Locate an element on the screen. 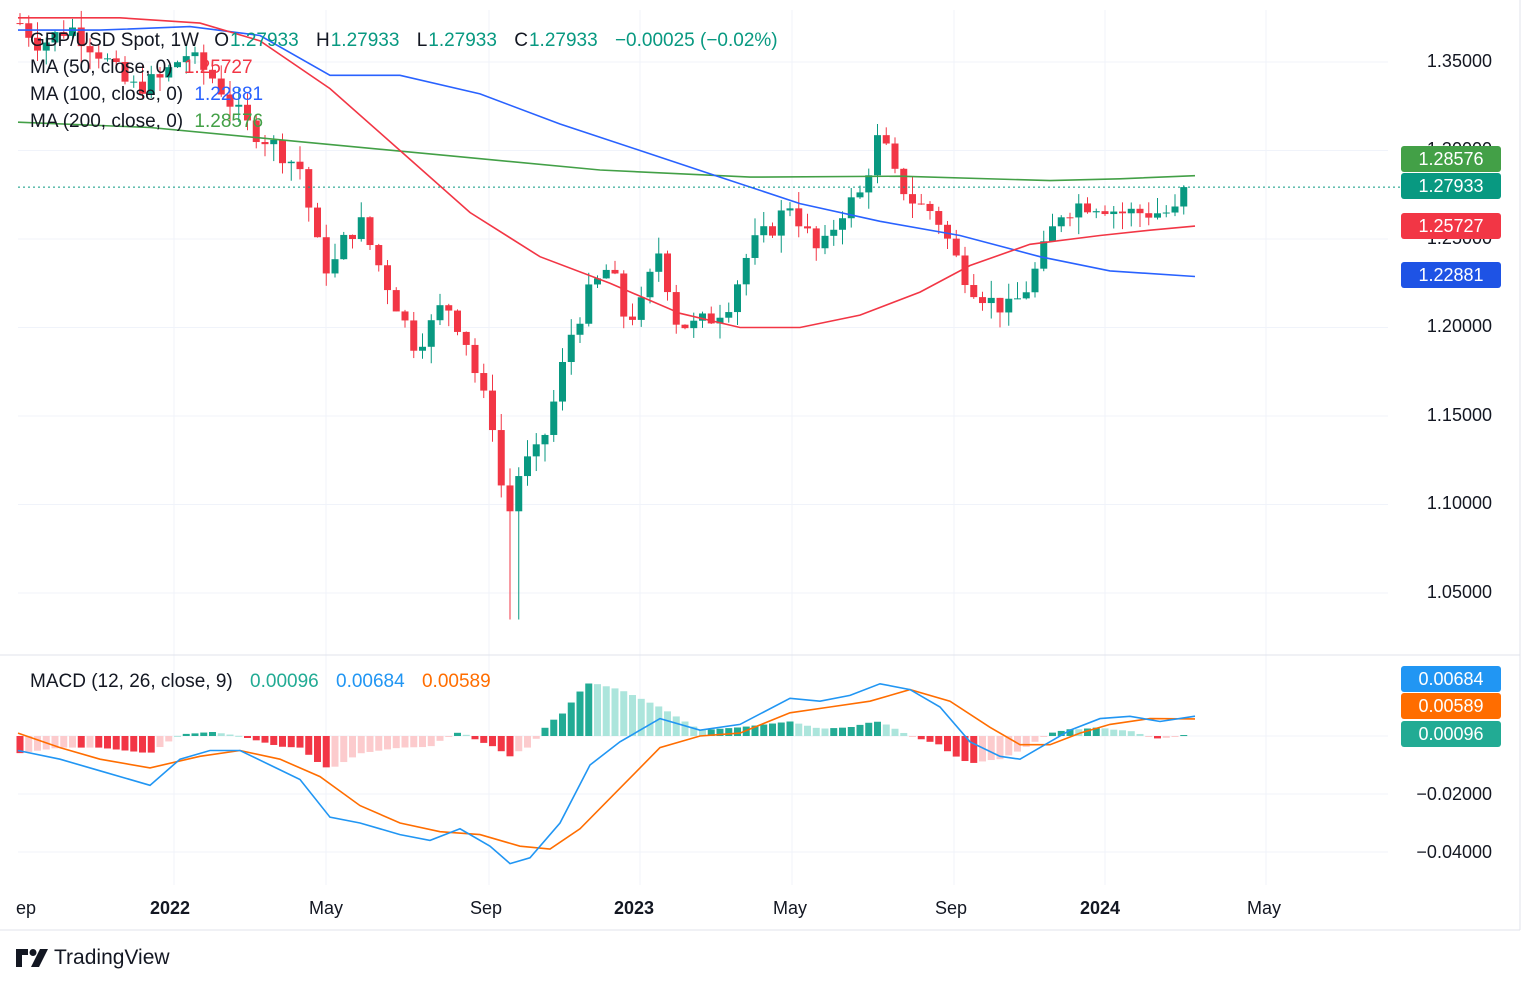  tradingview-brand: TradingView is located at coordinates (93, 958).